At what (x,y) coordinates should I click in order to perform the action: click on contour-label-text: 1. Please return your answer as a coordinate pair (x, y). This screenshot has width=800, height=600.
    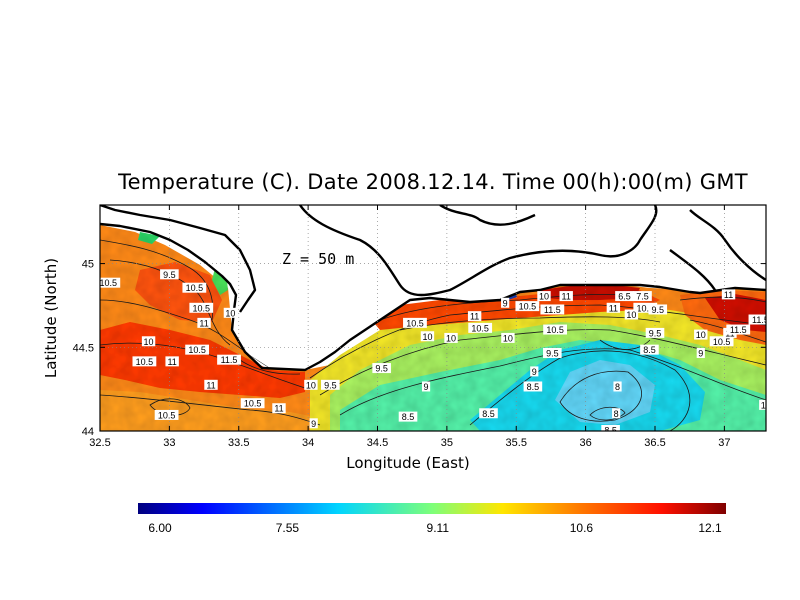
    Looking at the image, I should click on (763, 405).